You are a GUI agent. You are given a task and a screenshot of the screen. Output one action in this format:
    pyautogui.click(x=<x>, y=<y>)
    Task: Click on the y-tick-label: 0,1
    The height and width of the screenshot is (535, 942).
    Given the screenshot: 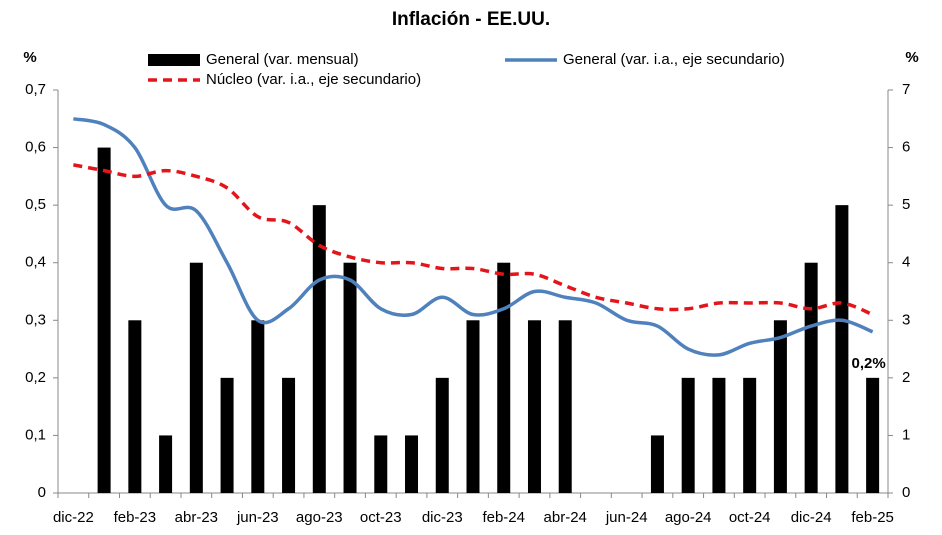 What is the action you would take?
    pyautogui.click(x=35, y=434)
    